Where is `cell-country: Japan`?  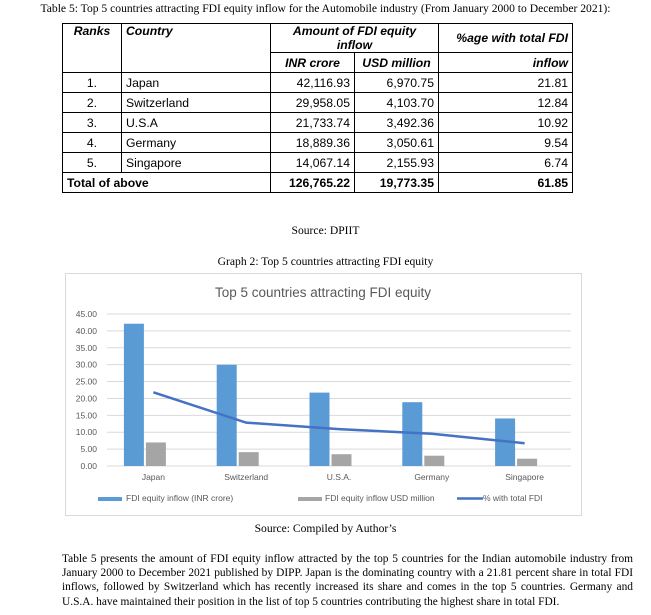 cell-country: Japan is located at coordinates (196, 82).